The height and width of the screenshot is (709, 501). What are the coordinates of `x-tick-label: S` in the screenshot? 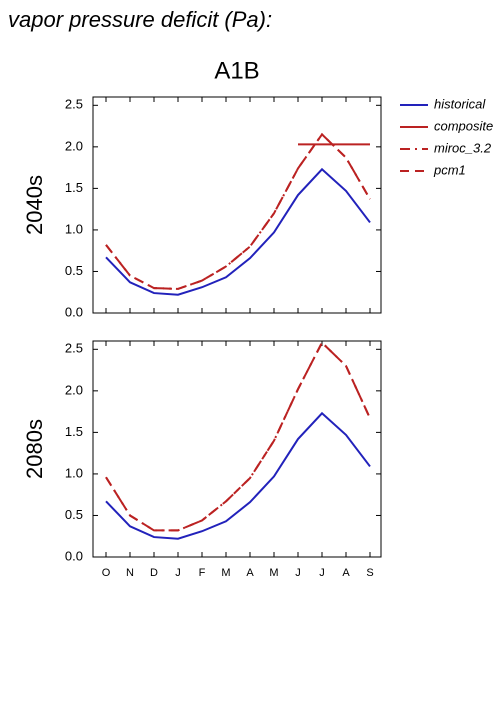 It's located at (369, 573).